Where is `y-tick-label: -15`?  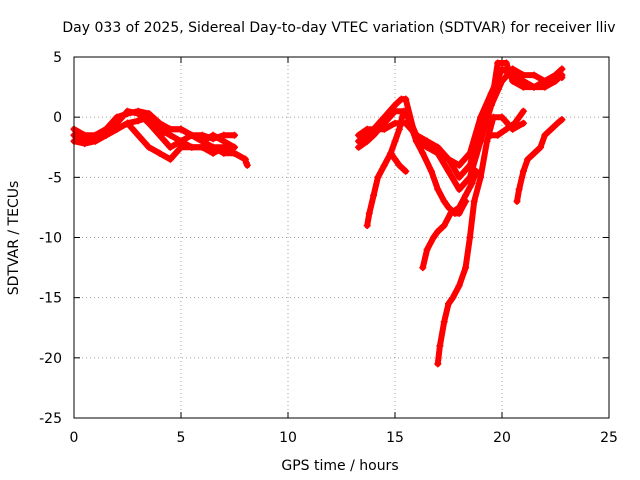
y-tick-label: -15 is located at coordinates (50, 299).